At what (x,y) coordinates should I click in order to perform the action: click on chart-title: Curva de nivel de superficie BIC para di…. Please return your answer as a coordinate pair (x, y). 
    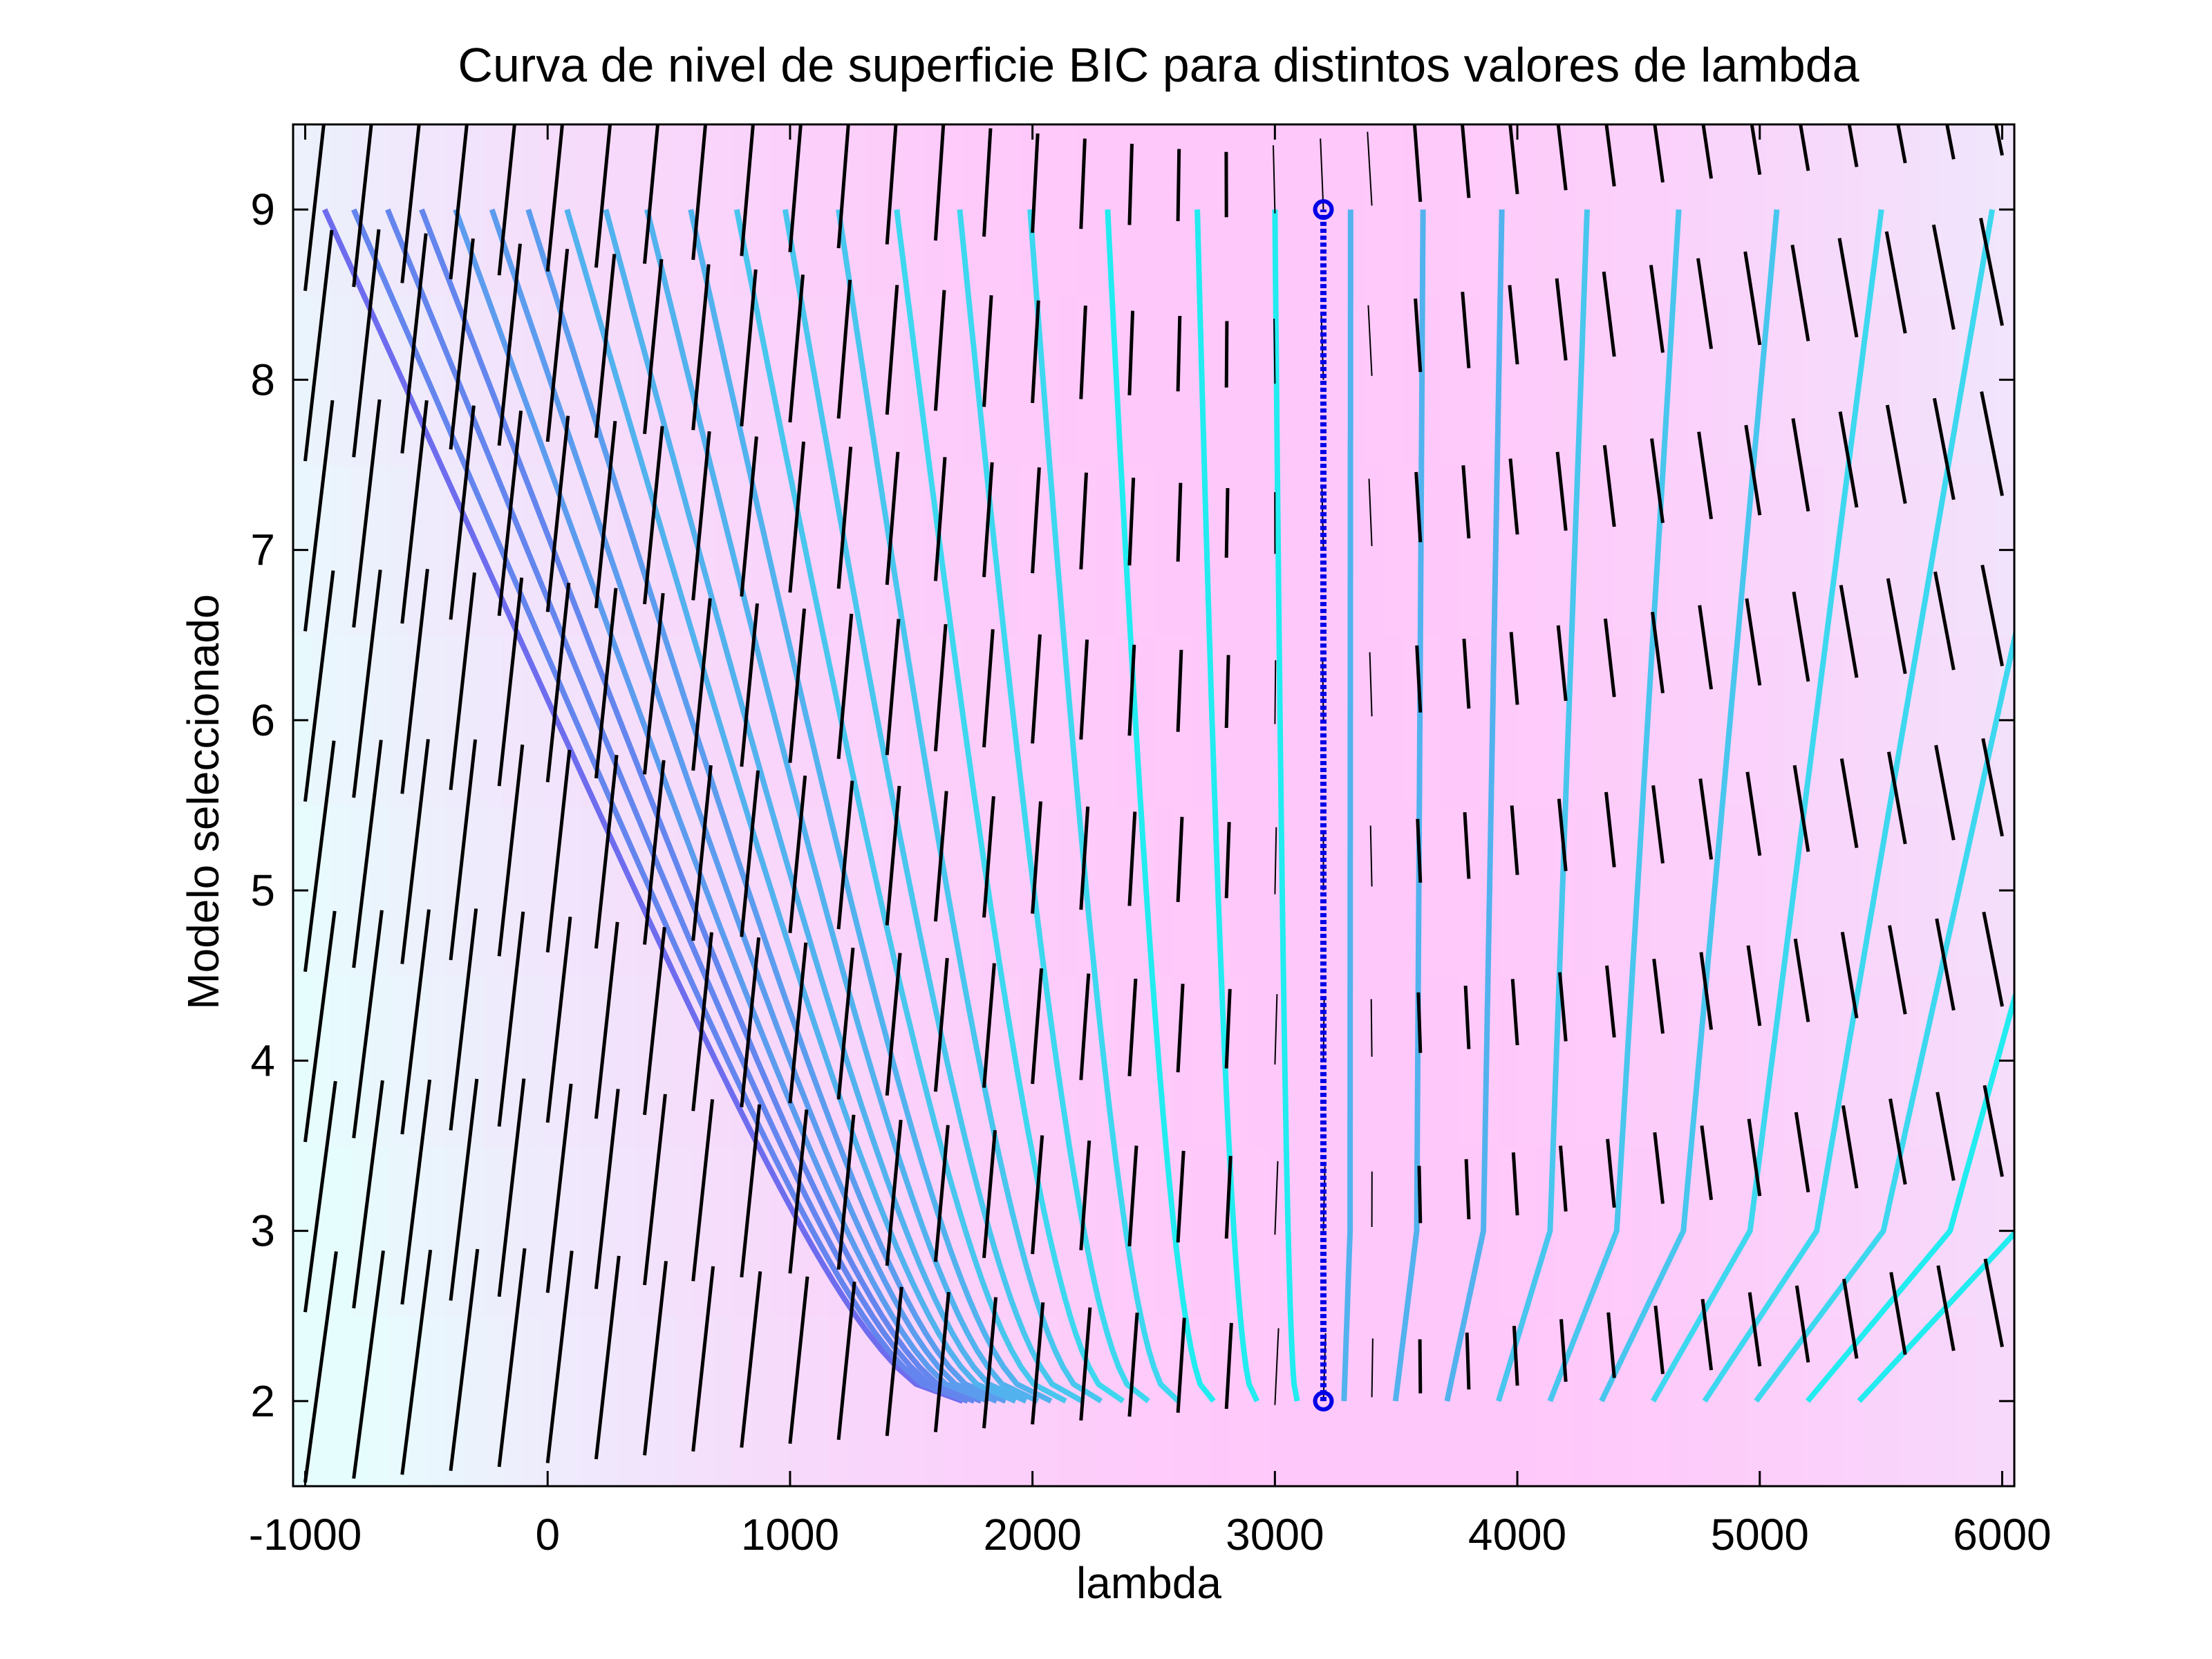
    Looking at the image, I should click on (1159, 65).